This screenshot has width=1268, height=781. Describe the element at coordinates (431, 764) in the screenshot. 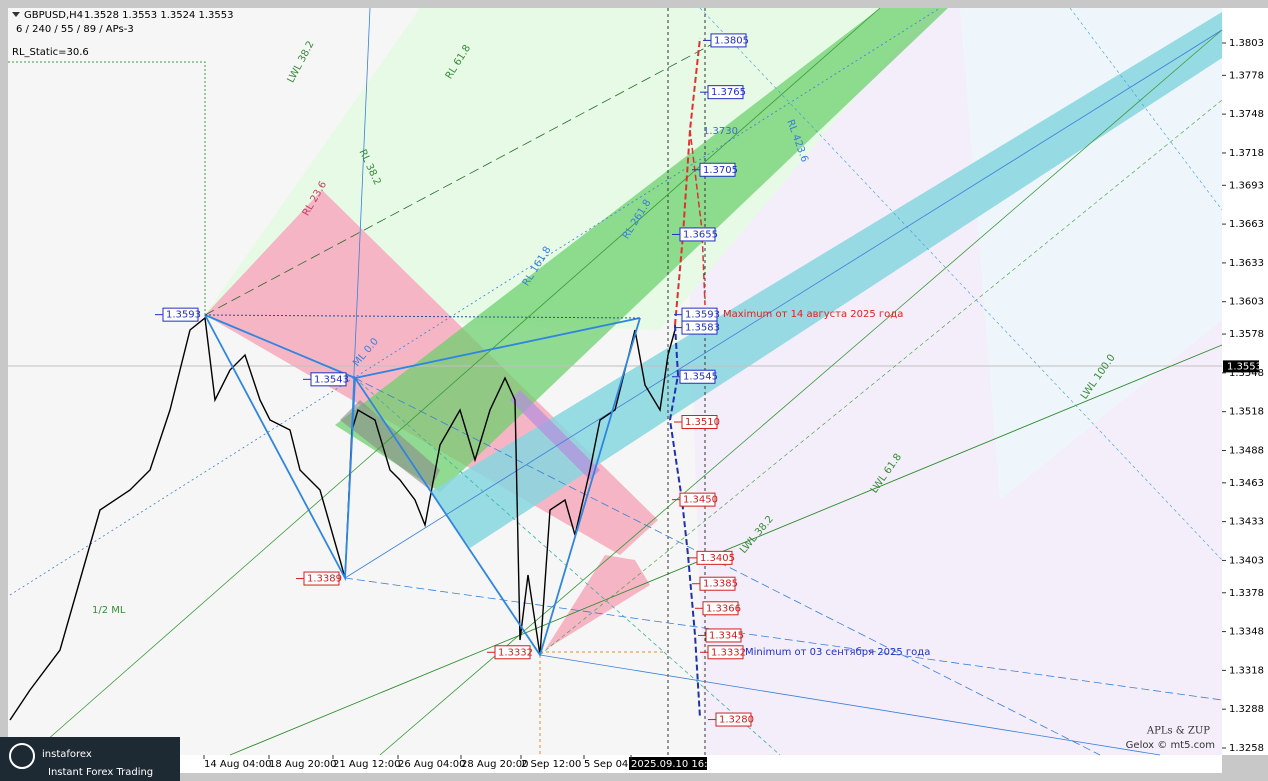

I see `time-label: 26 Aug 04:00` at that location.